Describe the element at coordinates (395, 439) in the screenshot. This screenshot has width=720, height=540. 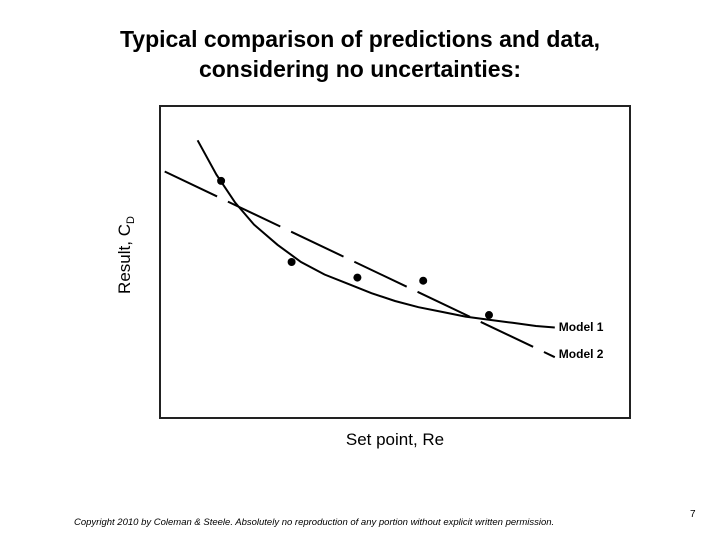
I see `x-axis-label: Set point, Re` at that location.